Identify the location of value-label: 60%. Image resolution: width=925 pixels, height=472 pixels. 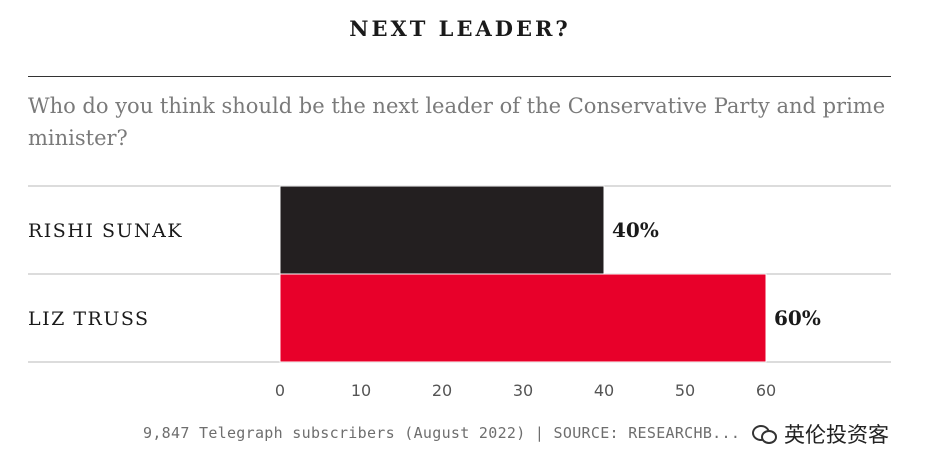
(797, 318).